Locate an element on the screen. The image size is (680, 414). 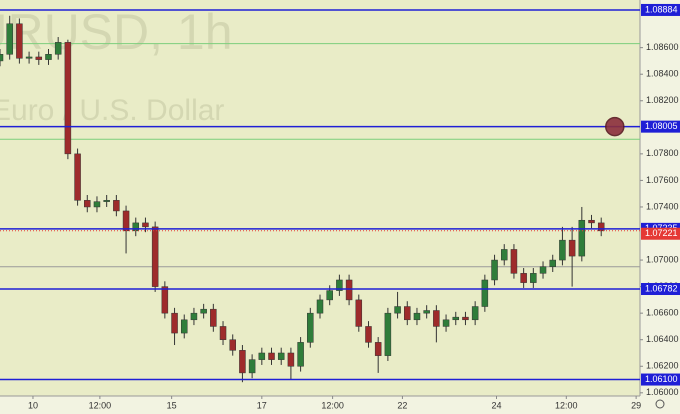
watermark: EURUSD, 1h is located at coordinates (116, 32).